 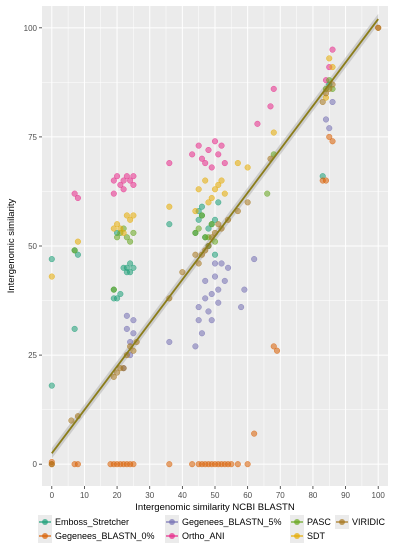 What do you see at coordinates (117, 495) in the screenshot?
I see `x-tick-label: 20` at bounding box center [117, 495].